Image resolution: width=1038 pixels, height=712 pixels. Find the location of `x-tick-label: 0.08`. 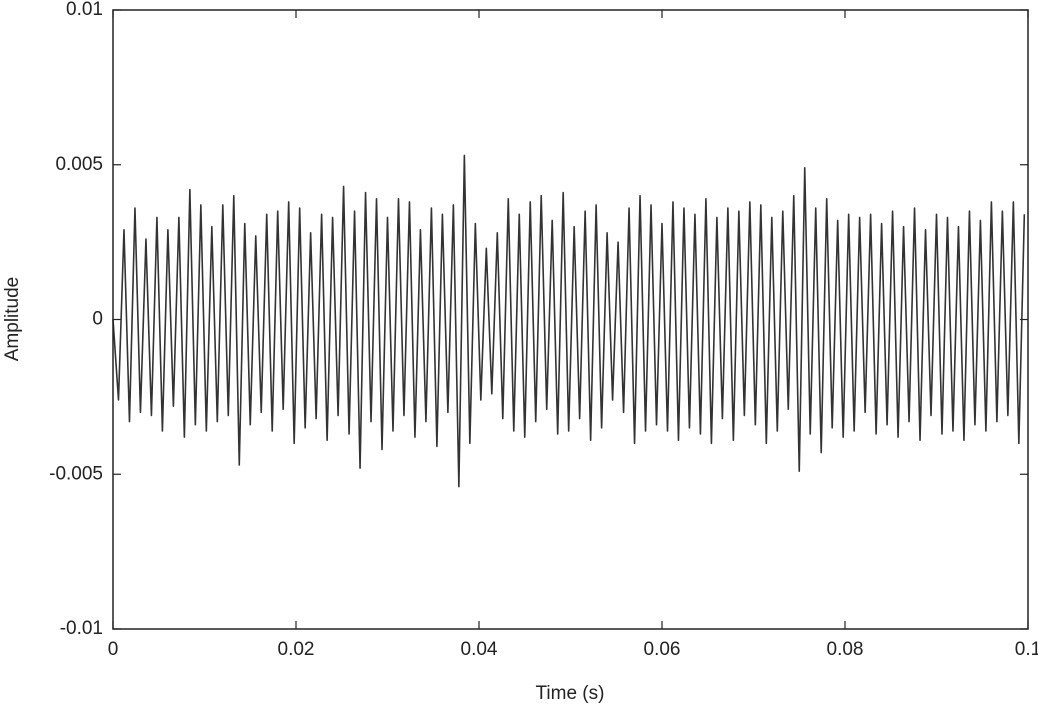

x-tick-label: 0.08 is located at coordinates (845, 649).